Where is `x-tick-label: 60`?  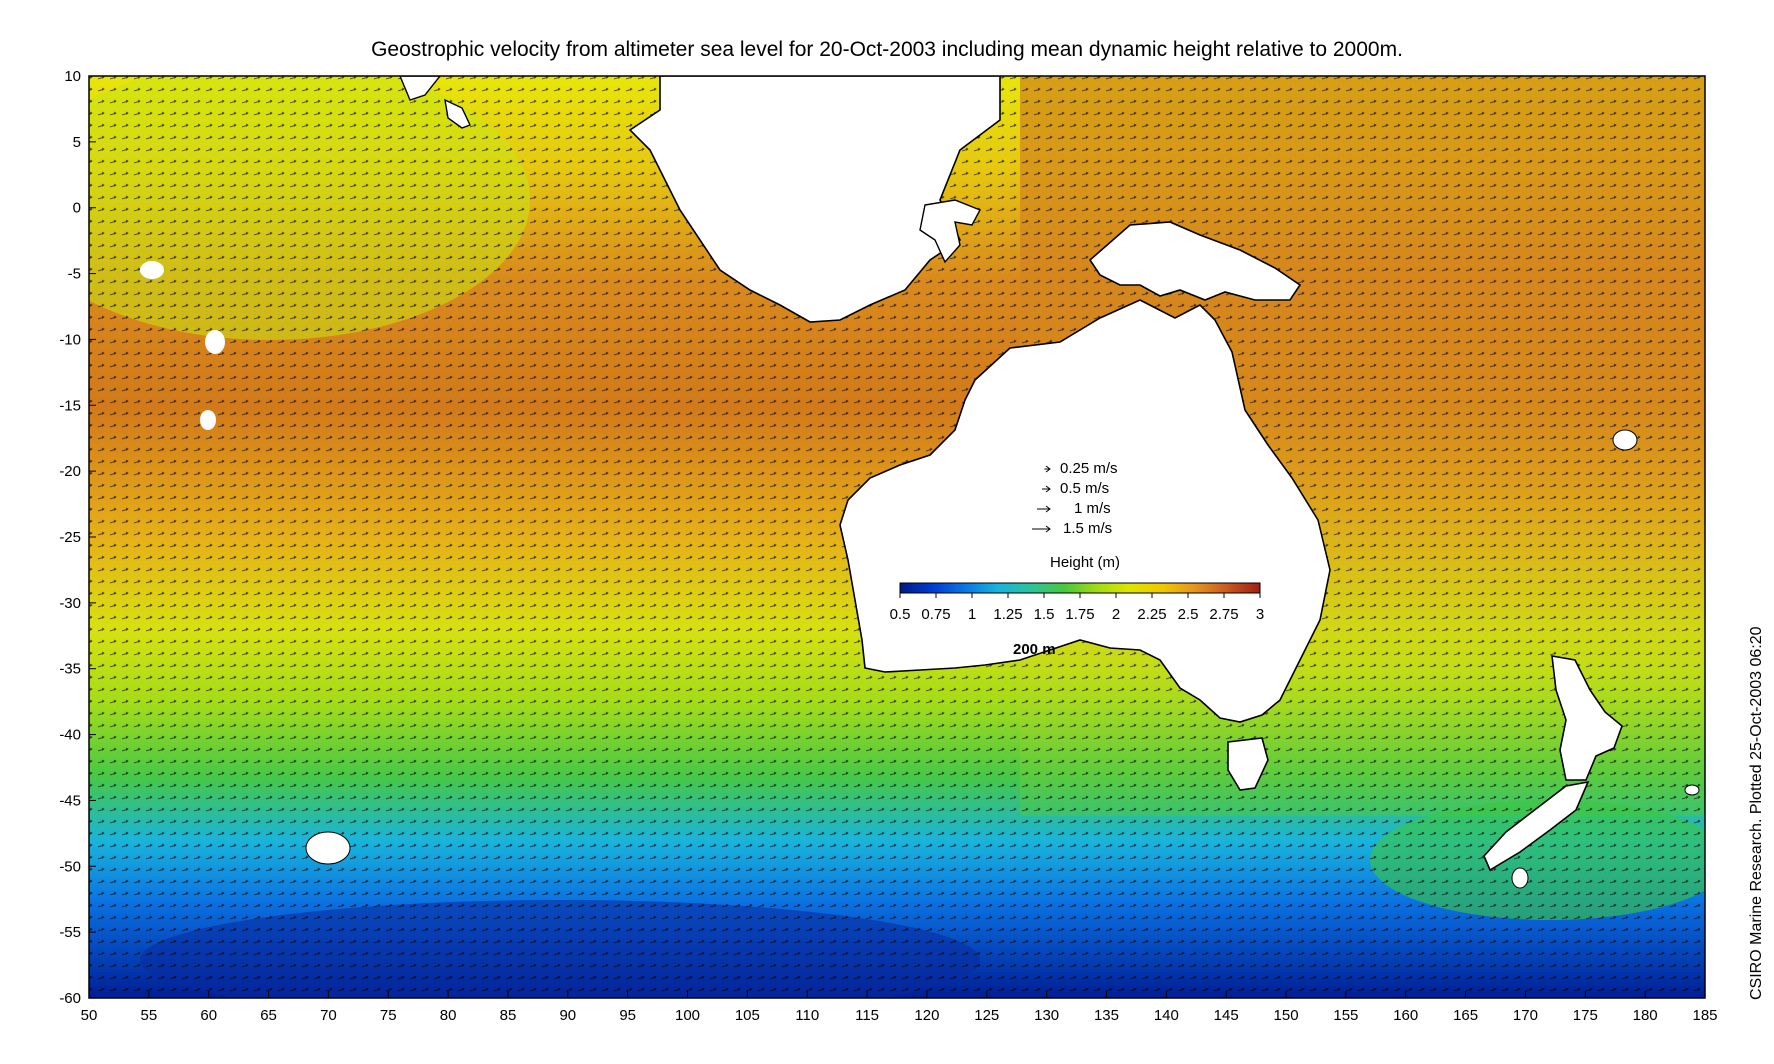
x-tick-label: 60 is located at coordinates (208, 1015).